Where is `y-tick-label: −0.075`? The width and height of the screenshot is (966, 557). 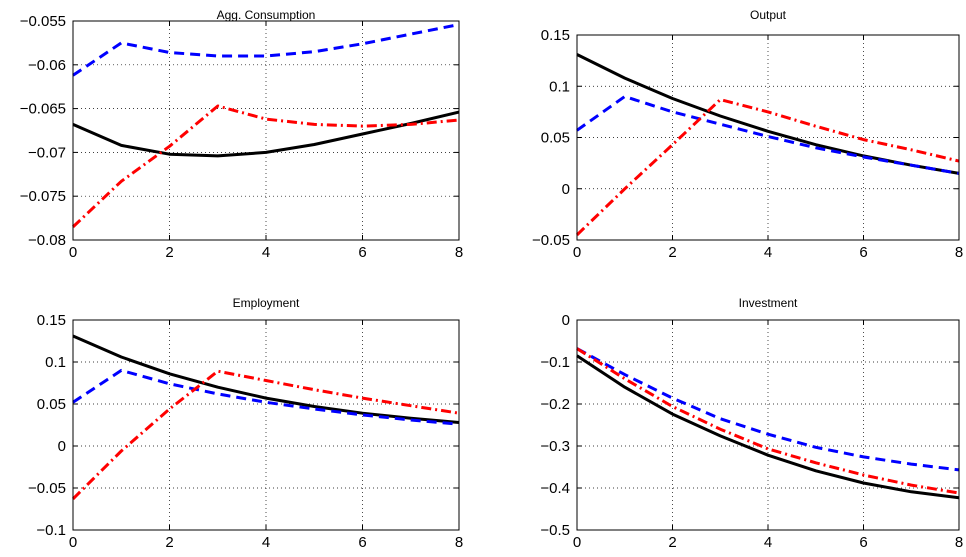
y-tick-label: −0.075 is located at coordinates (43, 196).